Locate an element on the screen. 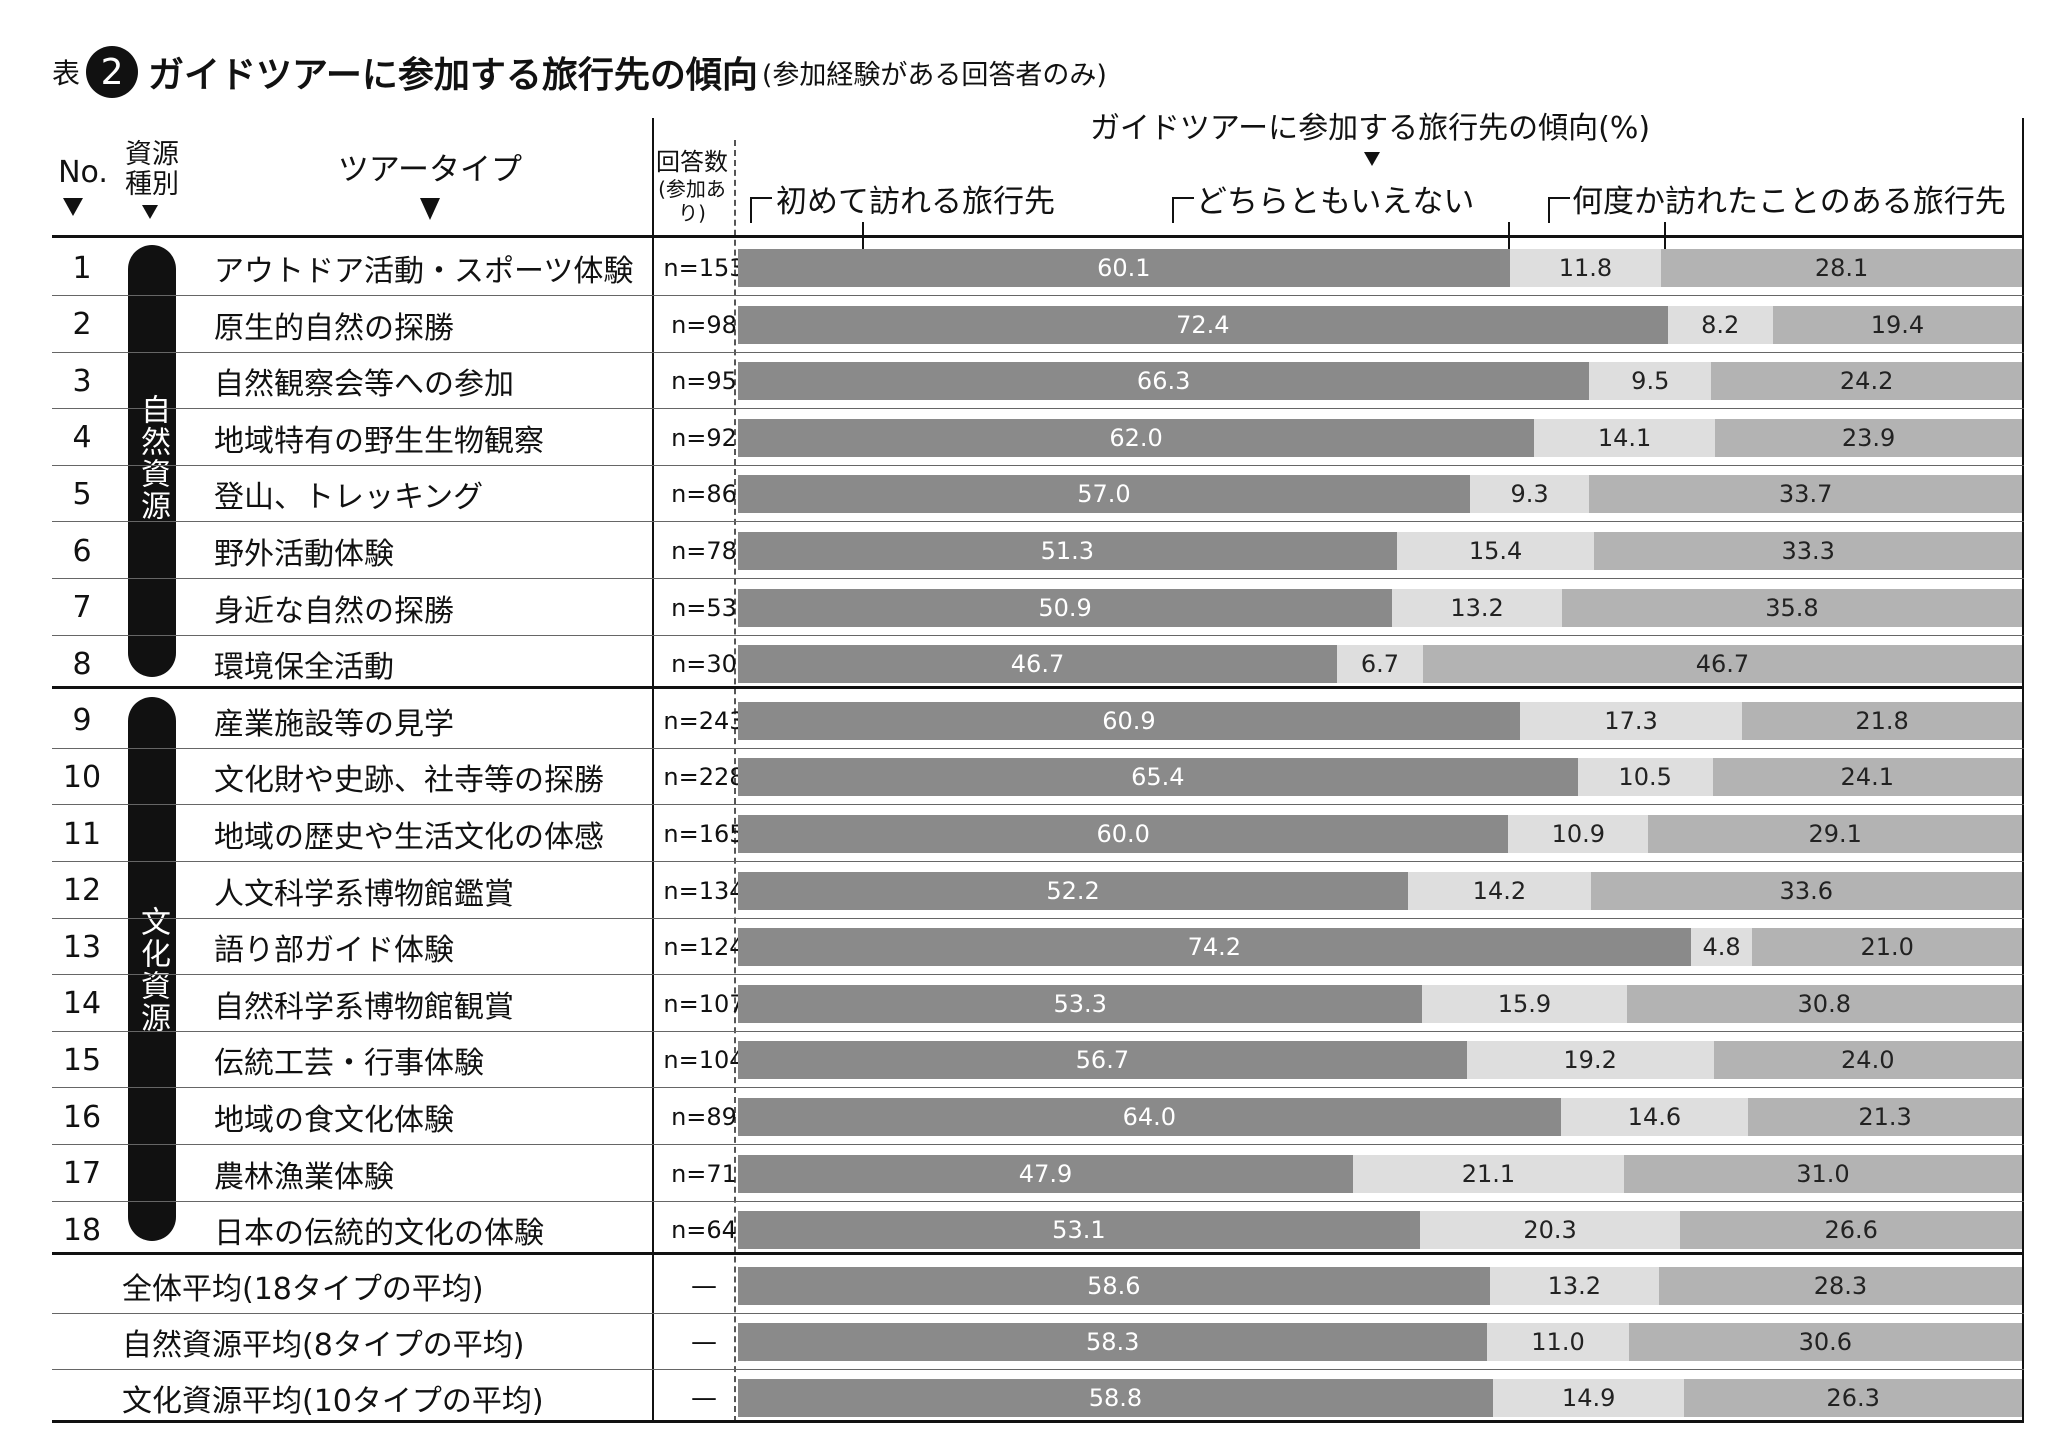 This screenshot has width=2052, height=1450. table-row: 13 語り部ガイド体験 n=124 74.2 4.8 21.0 is located at coordinates (1038, 947).